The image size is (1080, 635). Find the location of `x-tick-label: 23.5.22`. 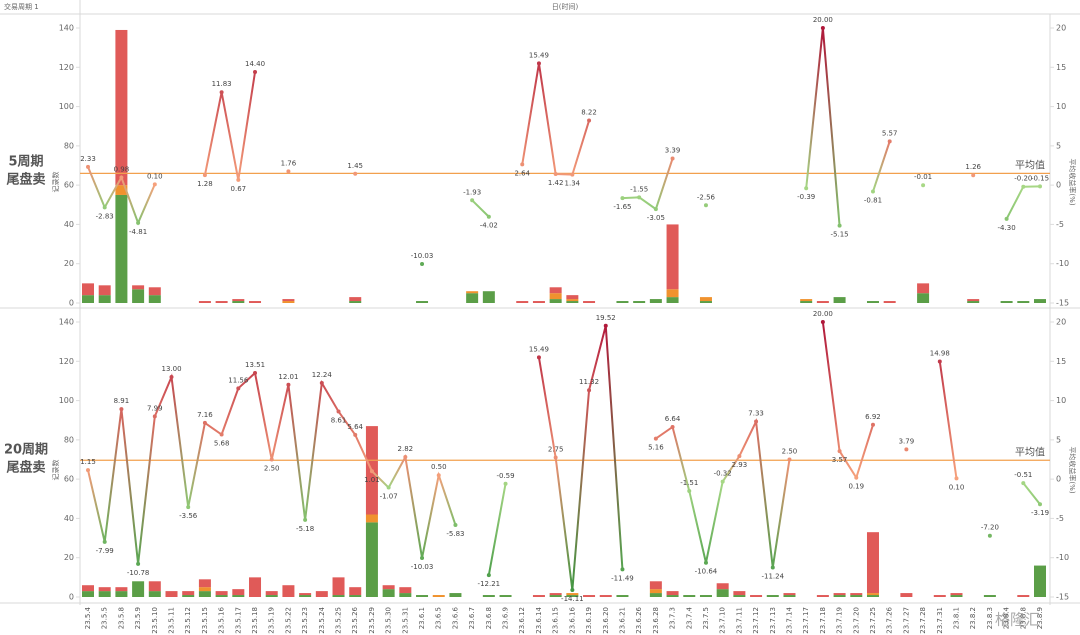

x-tick-label: 23.5.22 is located at coordinates (288, 620).